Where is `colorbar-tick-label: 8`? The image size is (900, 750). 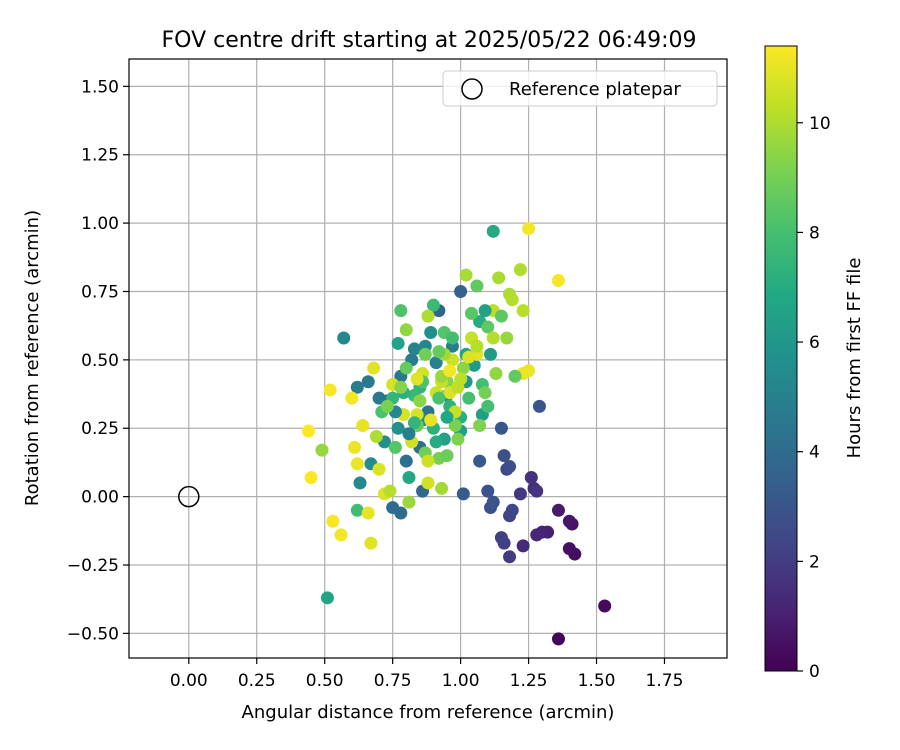 colorbar-tick-label: 8 is located at coordinates (814, 233).